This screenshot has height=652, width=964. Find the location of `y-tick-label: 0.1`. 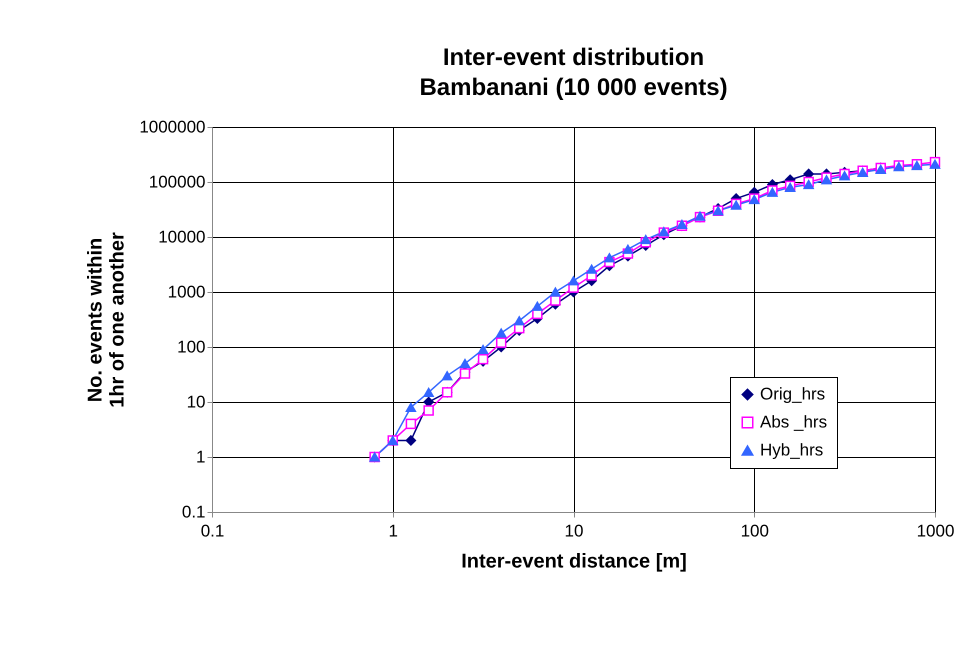

y-tick-label: 0.1 is located at coordinates (194, 512).